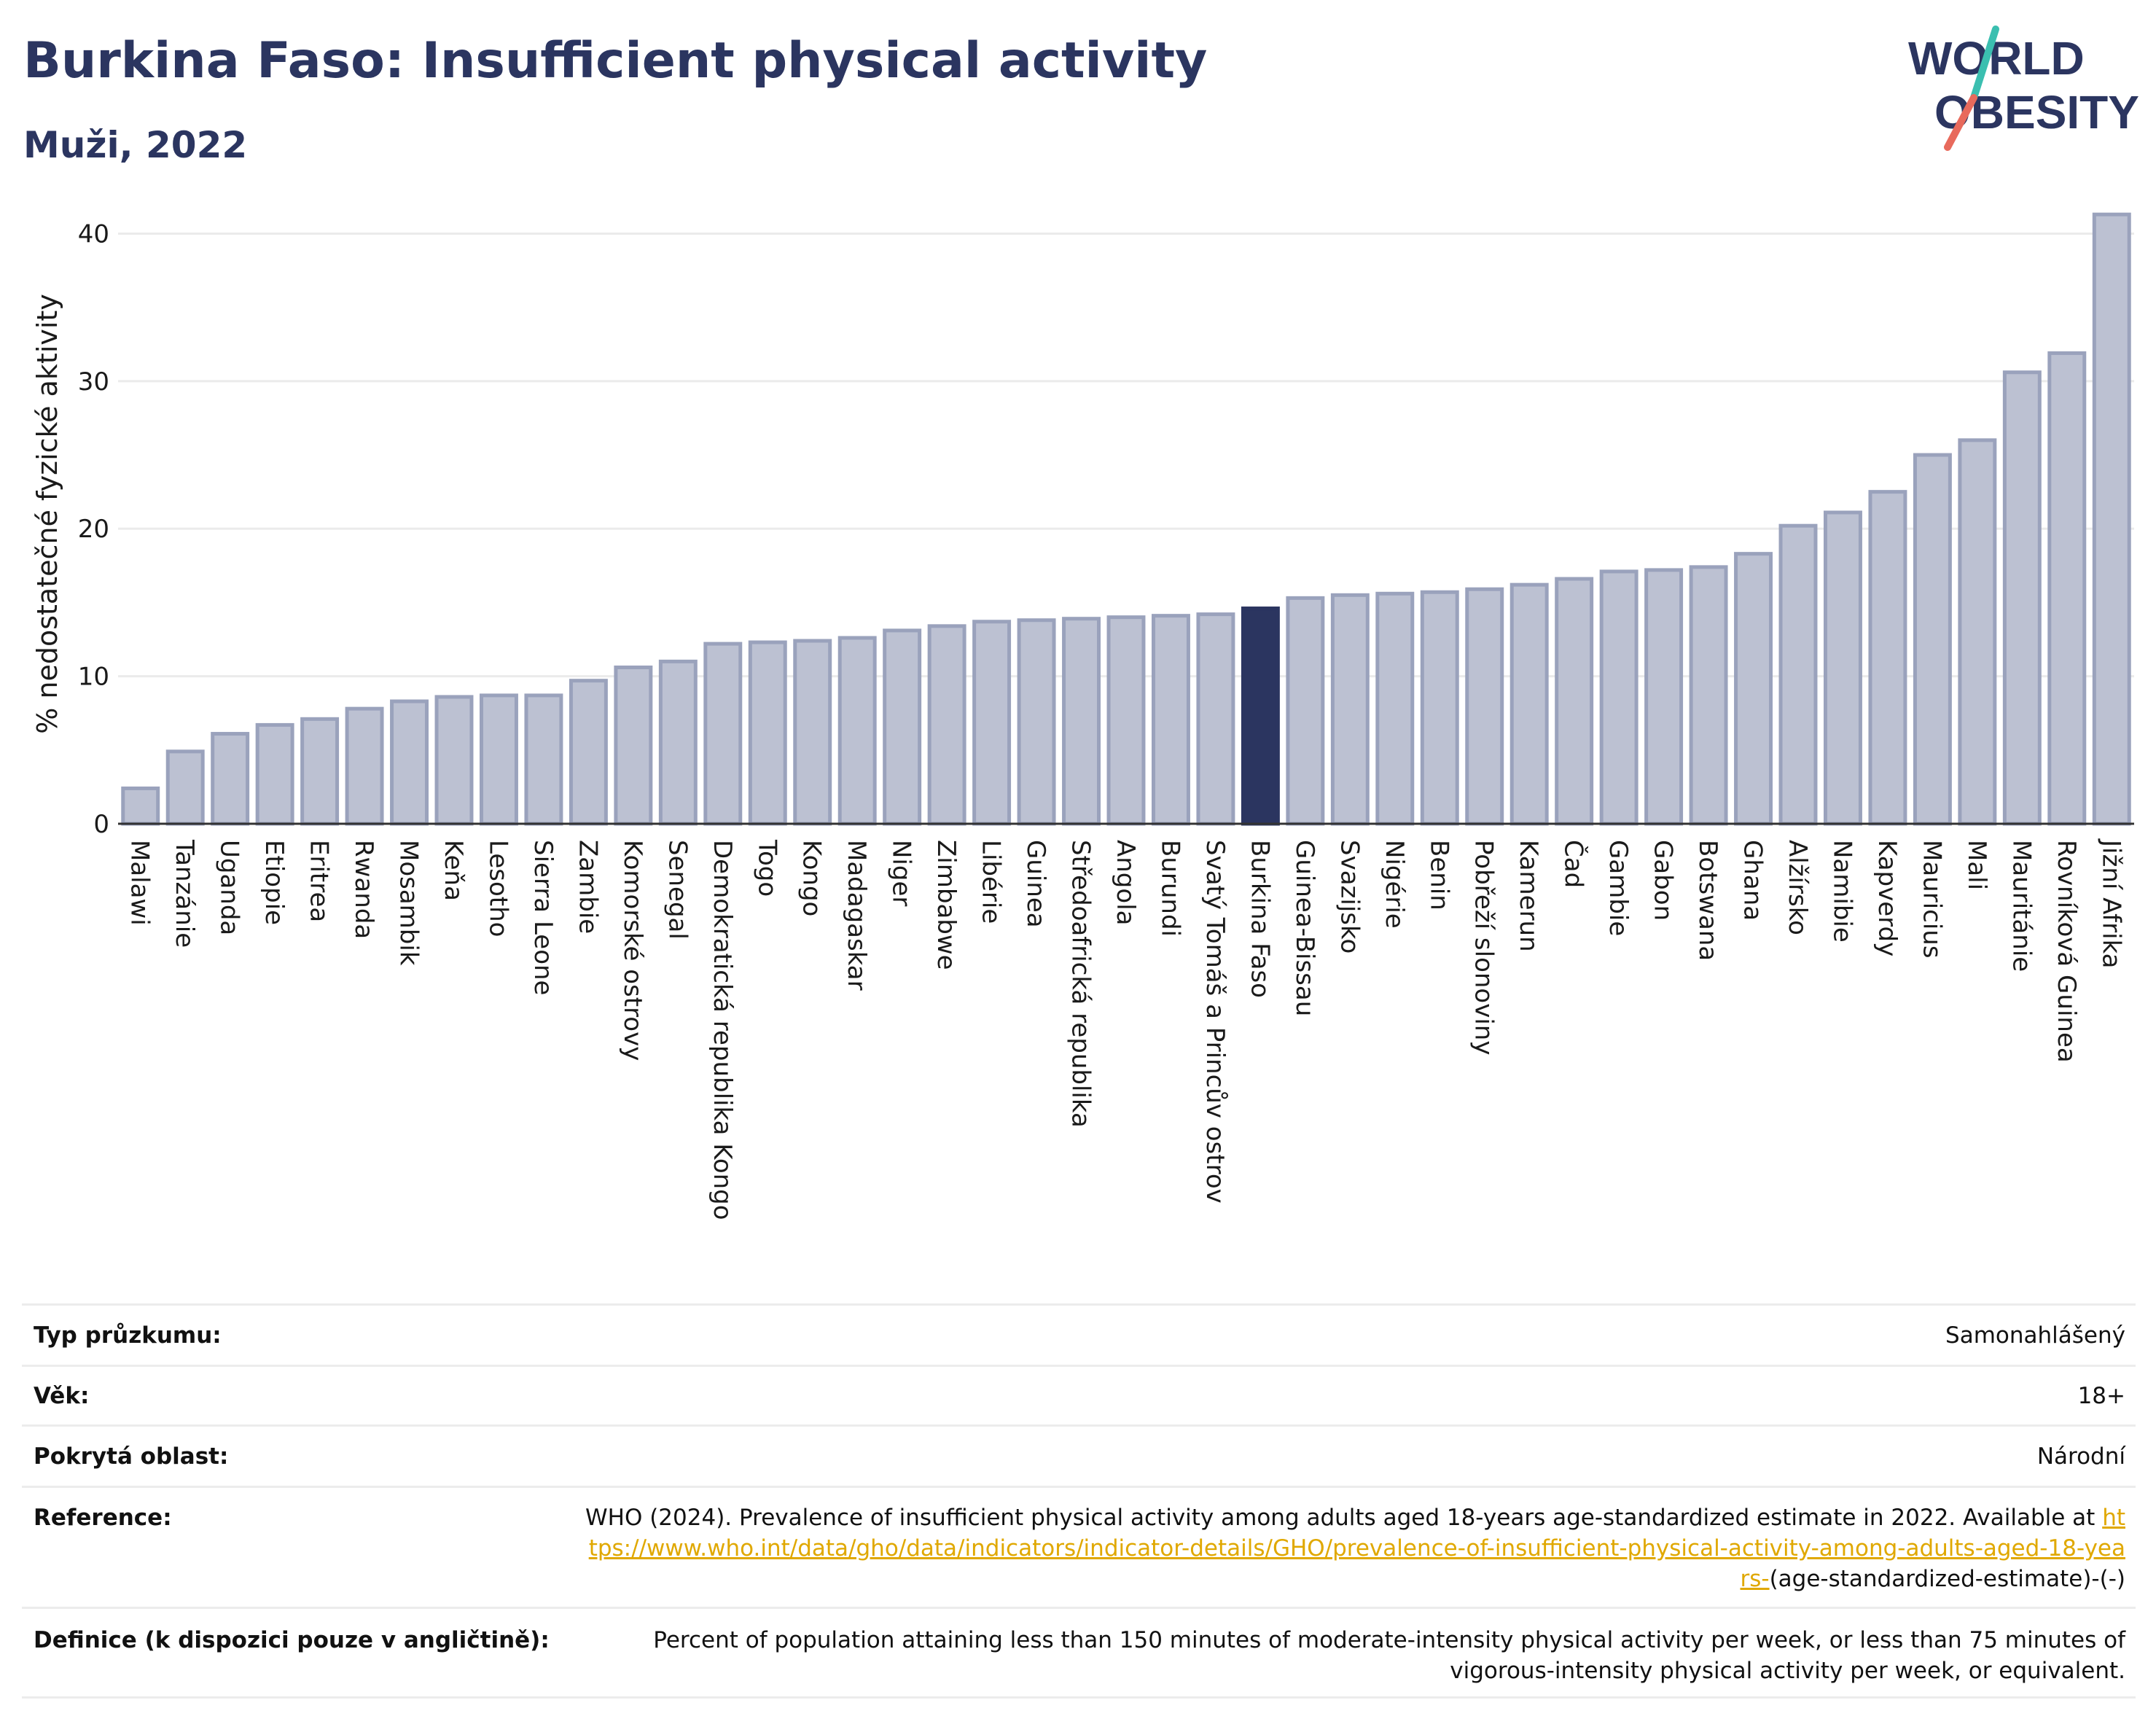  Describe the element at coordinates (857, 915) in the screenshot. I see `x-tick-label: Madagaskar` at that location.